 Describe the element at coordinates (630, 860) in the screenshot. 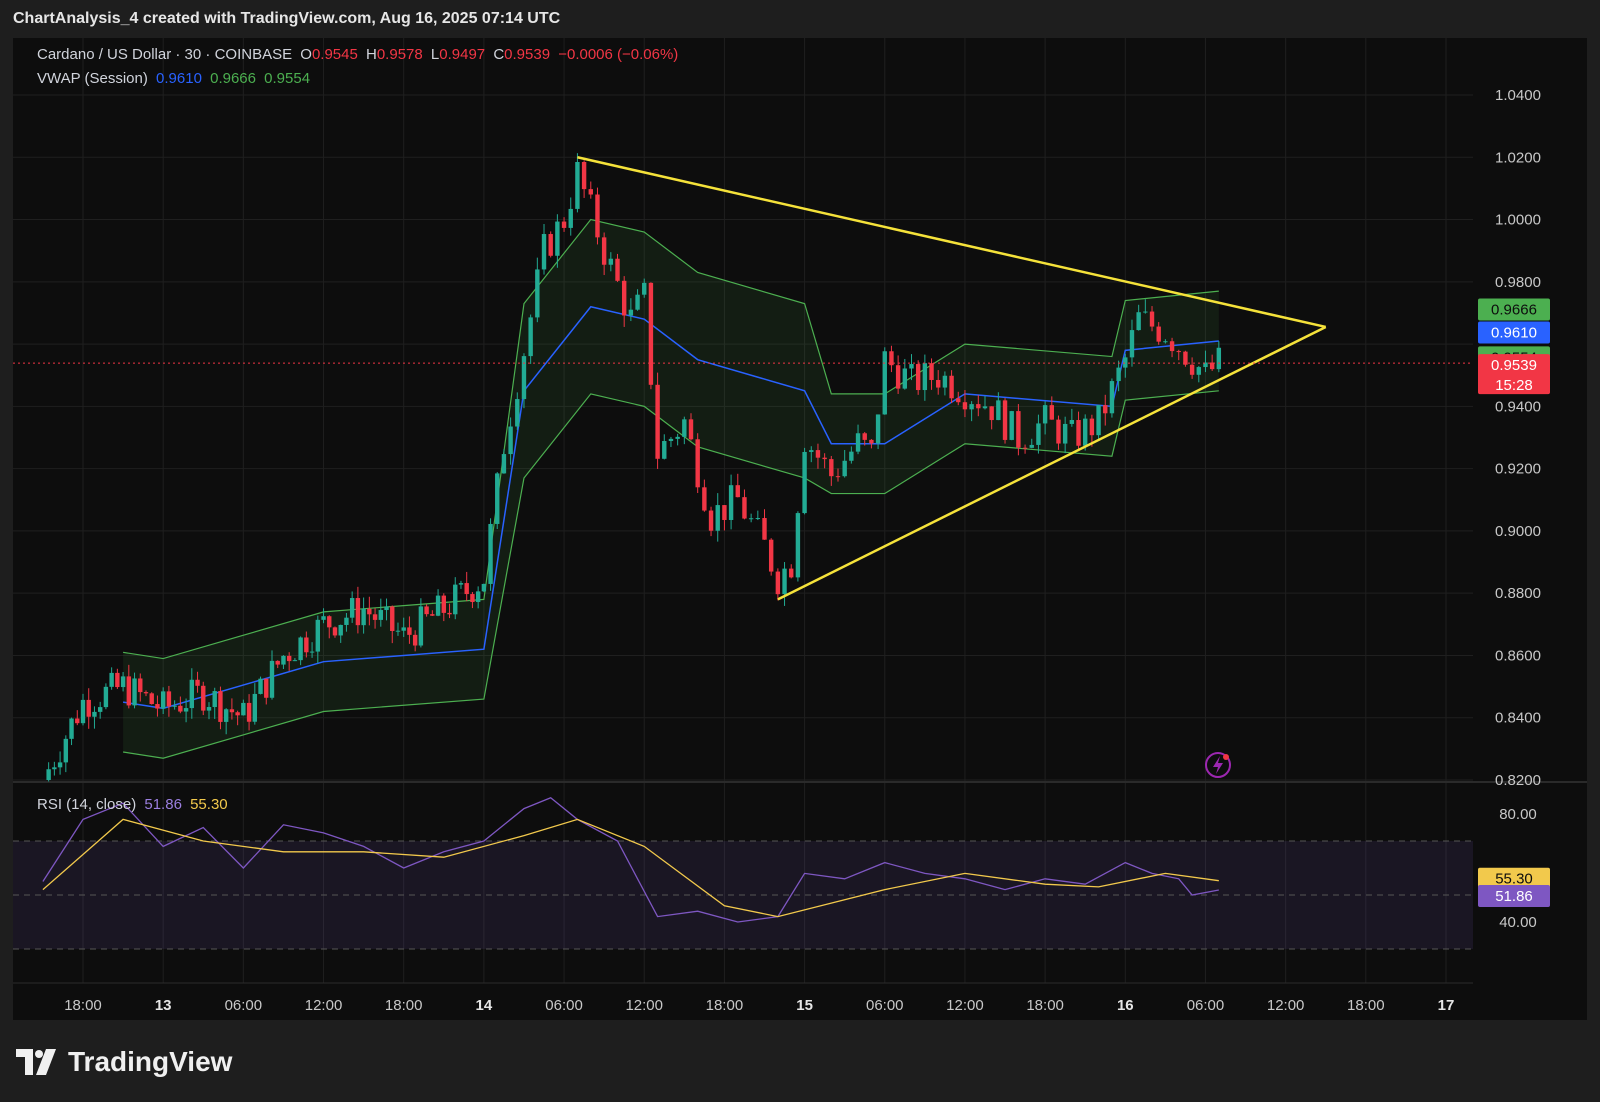

I see `rsi-line` at that location.